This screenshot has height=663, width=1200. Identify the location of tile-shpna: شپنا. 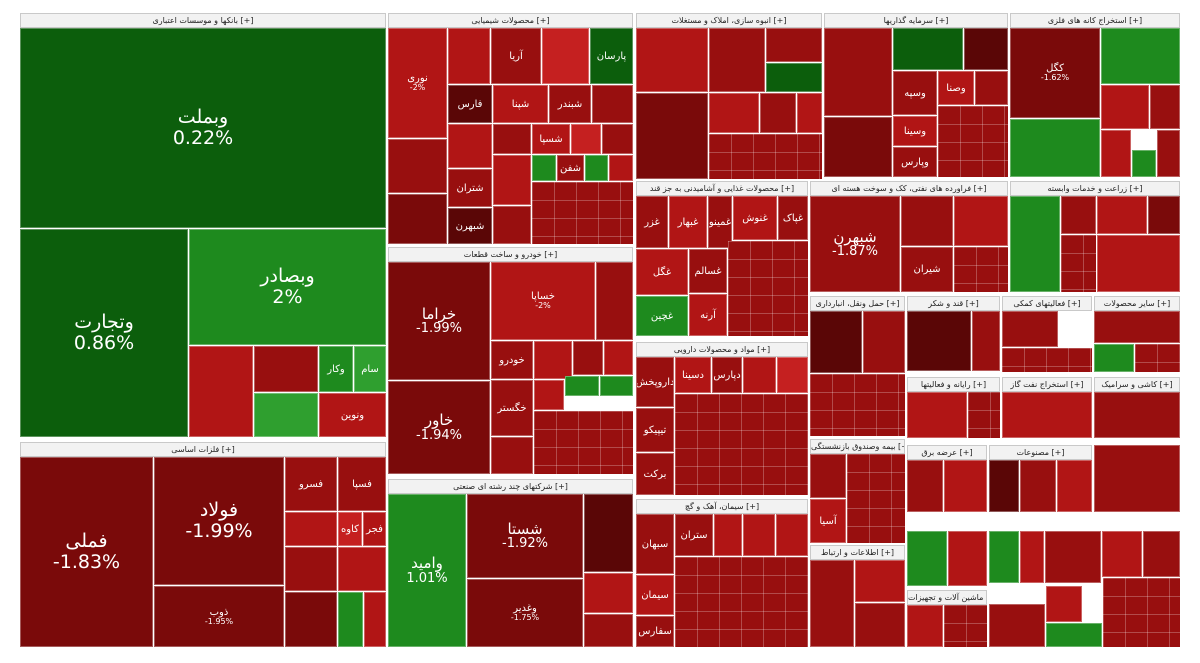
(520, 104).